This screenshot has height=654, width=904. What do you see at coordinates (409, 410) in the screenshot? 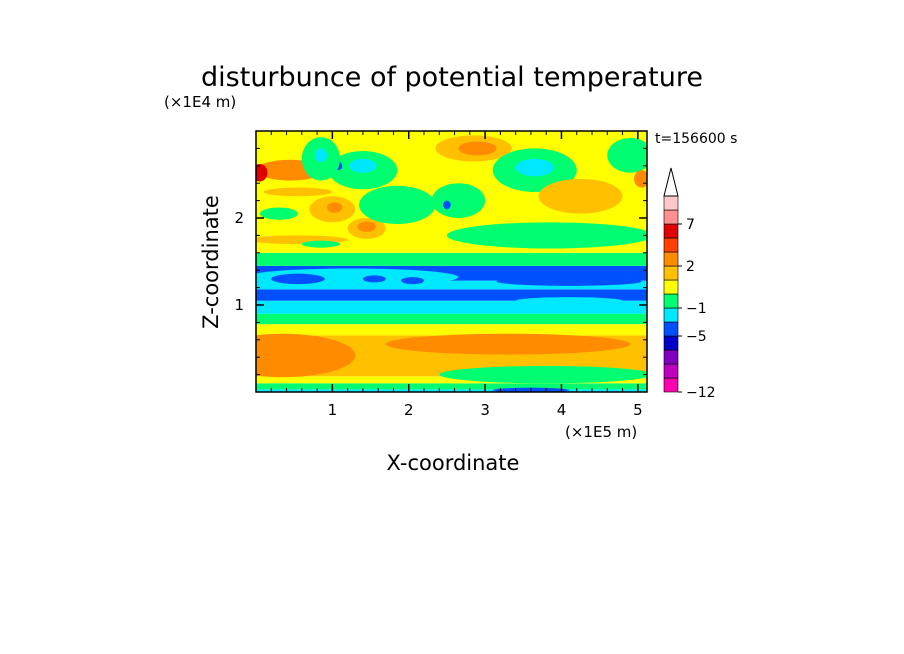
I see `x-tick-label: 2` at bounding box center [409, 410].